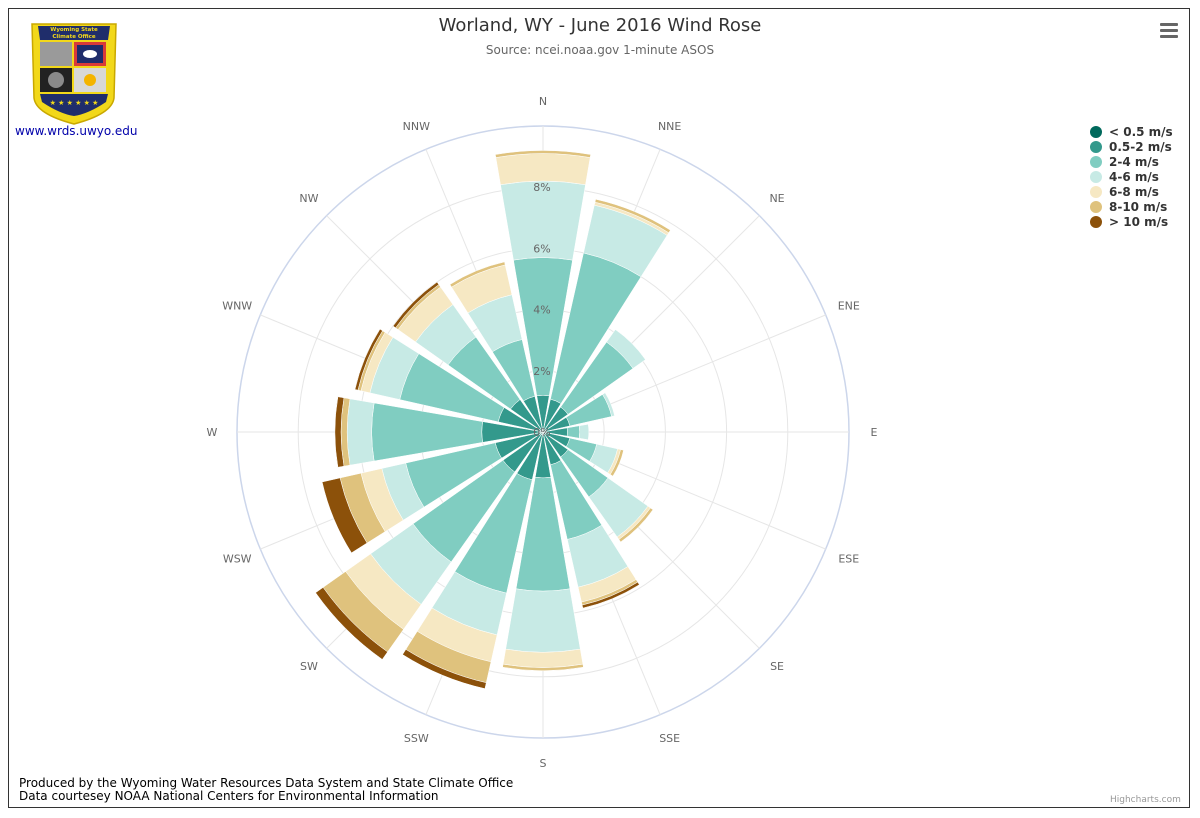  Describe the element at coordinates (608, 404) in the screenshot. I see `bar-ene-segment` at that location.